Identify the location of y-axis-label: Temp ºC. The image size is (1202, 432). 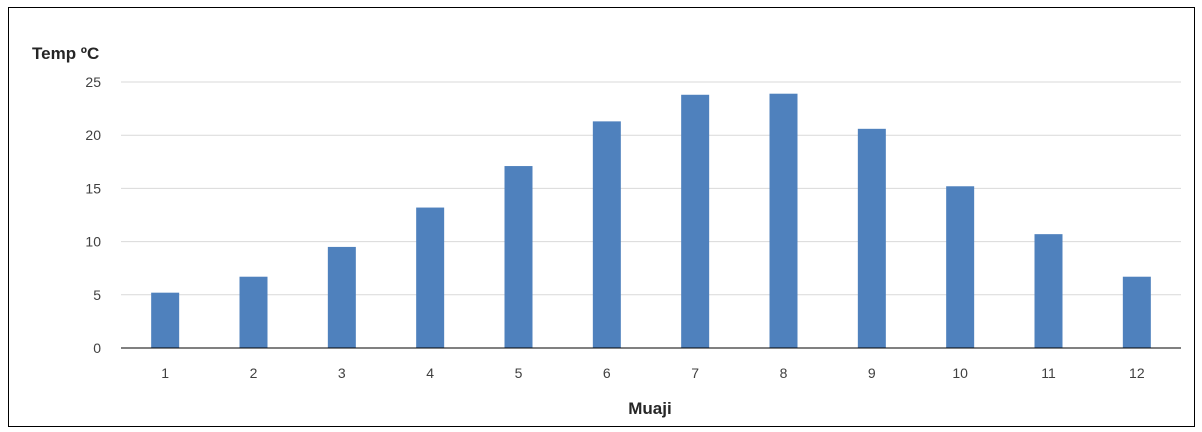
(65, 53).